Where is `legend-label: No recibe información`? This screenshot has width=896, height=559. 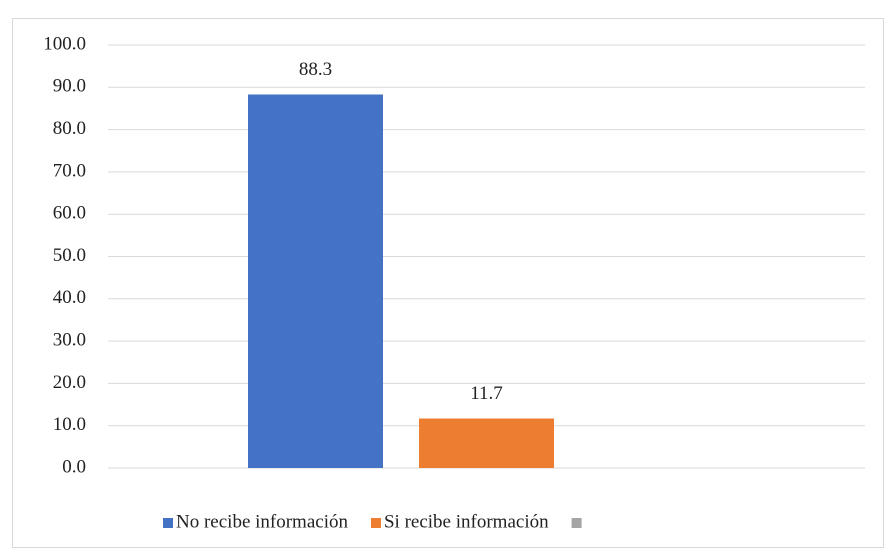
legend-label: No recibe información is located at coordinates (262, 521).